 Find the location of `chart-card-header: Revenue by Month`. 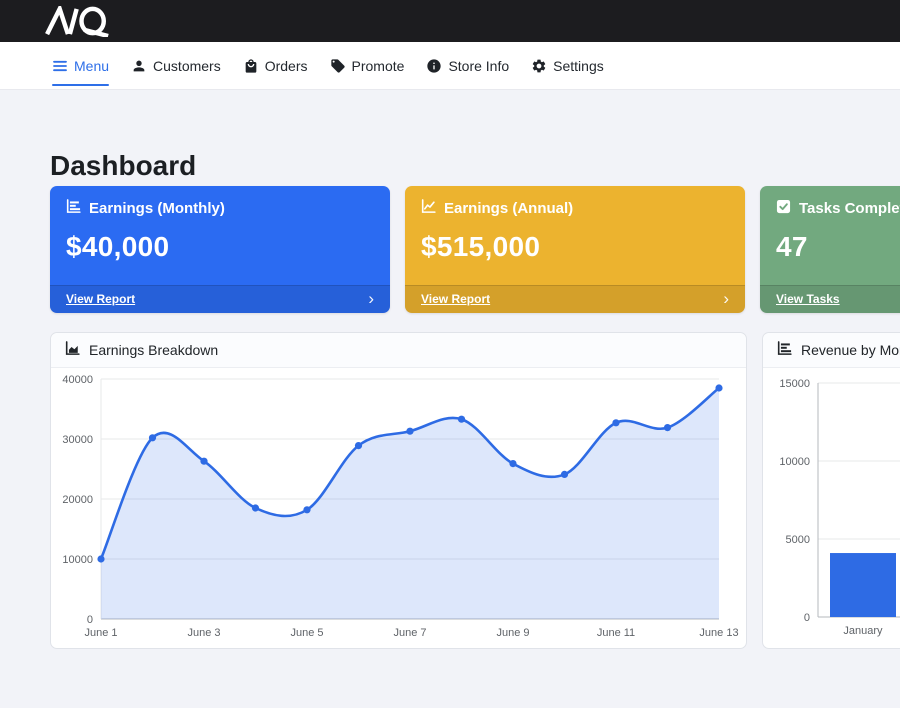

chart-card-header: Revenue by Month is located at coordinates (831, 350).